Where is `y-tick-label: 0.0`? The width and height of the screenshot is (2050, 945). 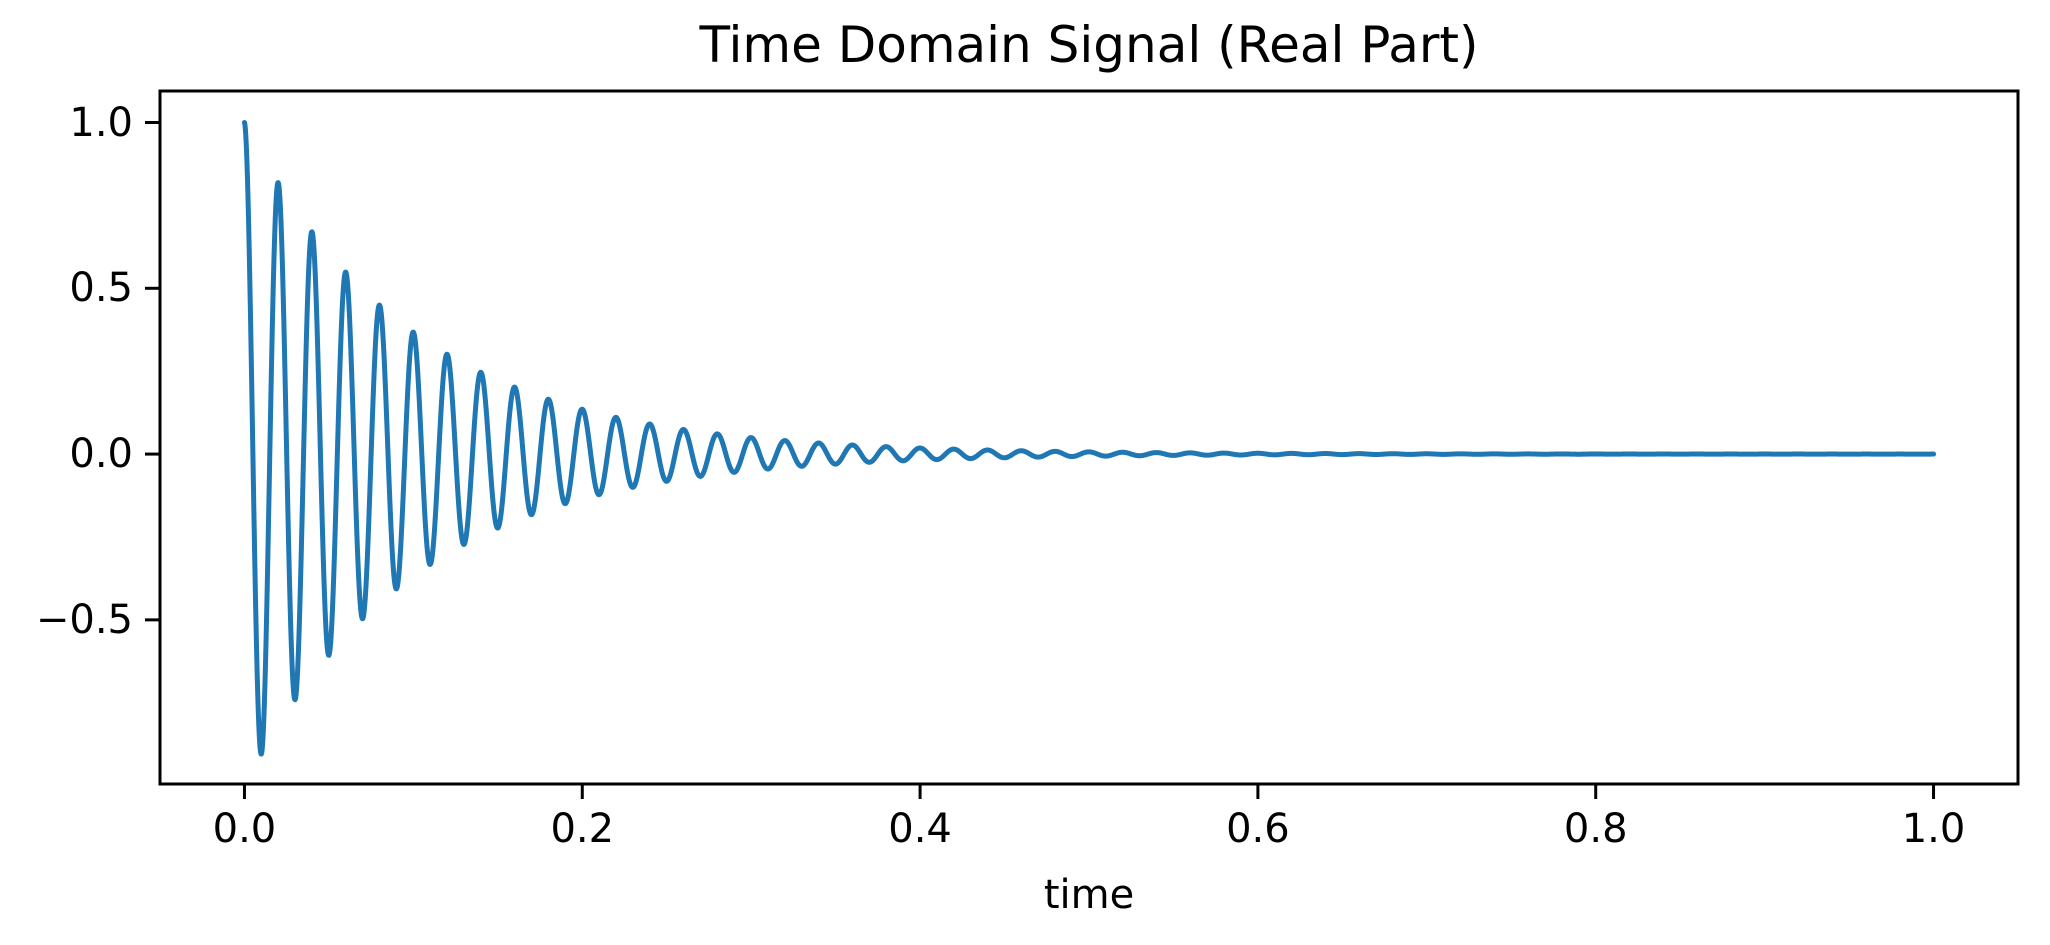
y-tick-label: 0.0 is located at coordinates (101, 454).